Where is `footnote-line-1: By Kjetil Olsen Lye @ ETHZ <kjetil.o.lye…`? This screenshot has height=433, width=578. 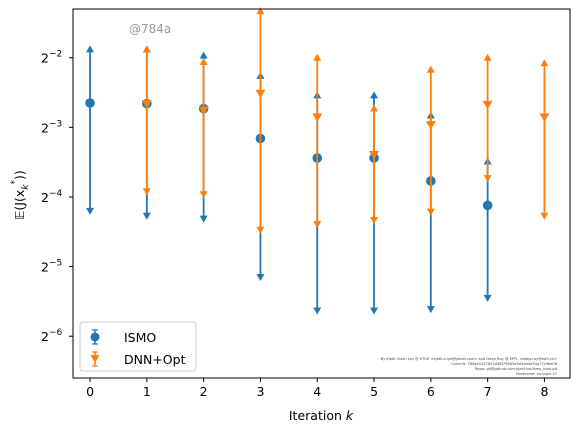
footnote-line-1: By Kjetil Olsen Lye @ ETHZ <kjetil.o.lye… is located at coordinates (469, 359).